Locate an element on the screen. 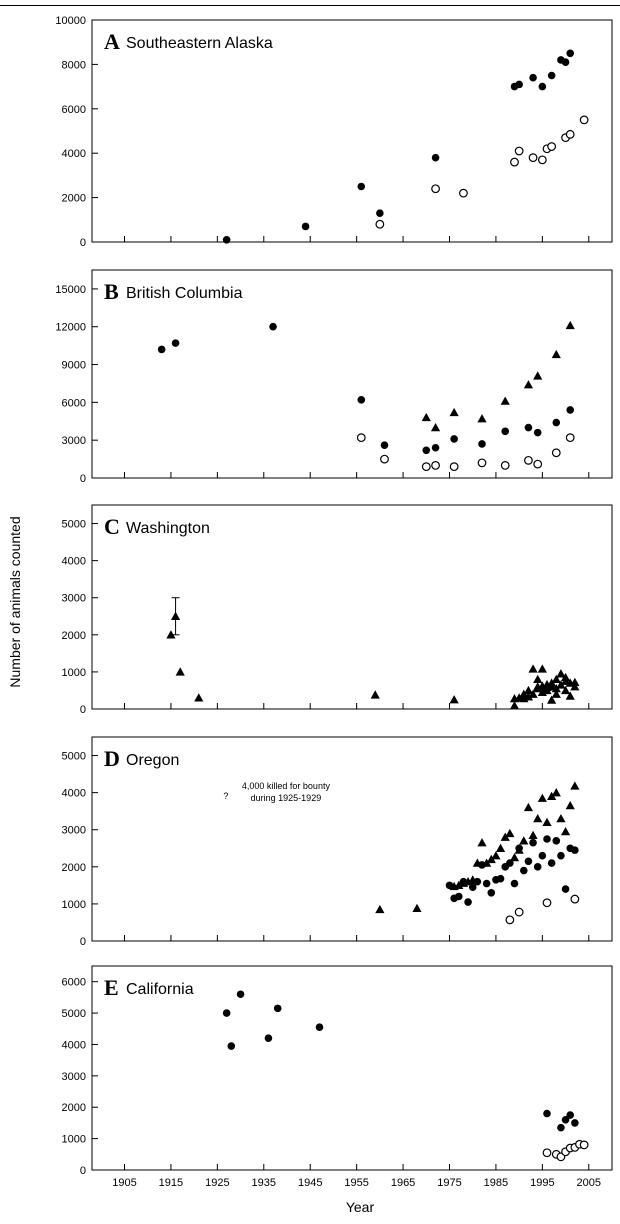  y-tick-label: 15000 is located at coordinates (70, 290).